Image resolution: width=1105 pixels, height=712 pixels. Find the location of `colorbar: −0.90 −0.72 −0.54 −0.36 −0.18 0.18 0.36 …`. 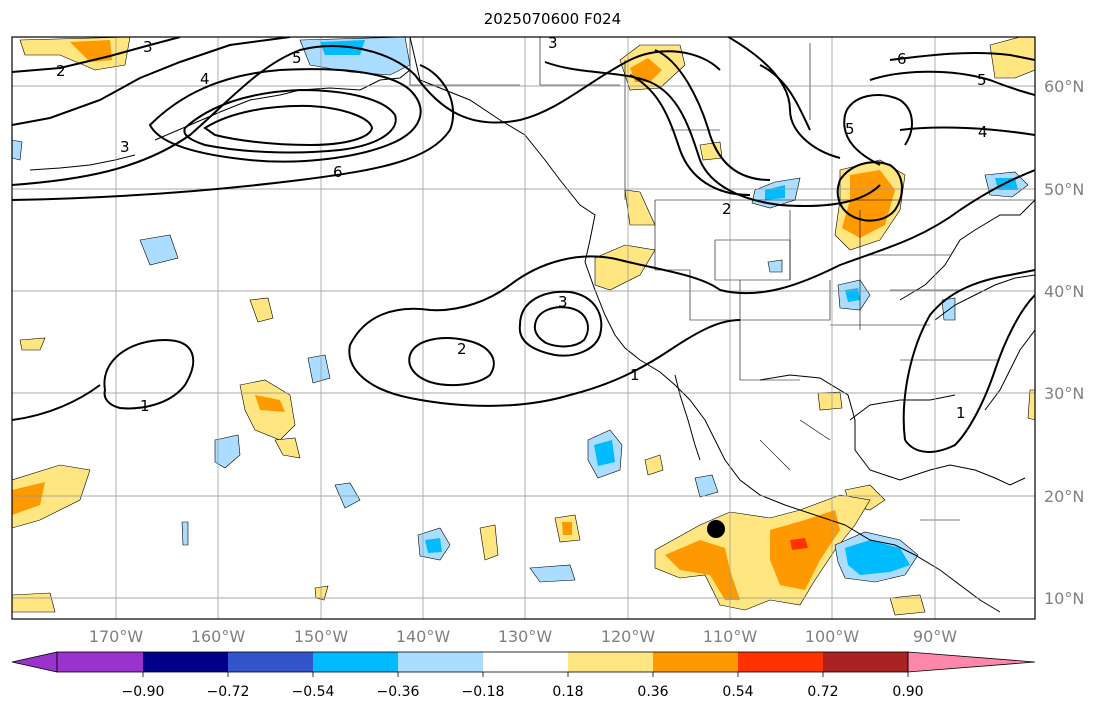

colorbar: −0.90 −0.72 −0.54 −0.36 −0.18 0.18 0.36 … is located at coordinates (523, 675).